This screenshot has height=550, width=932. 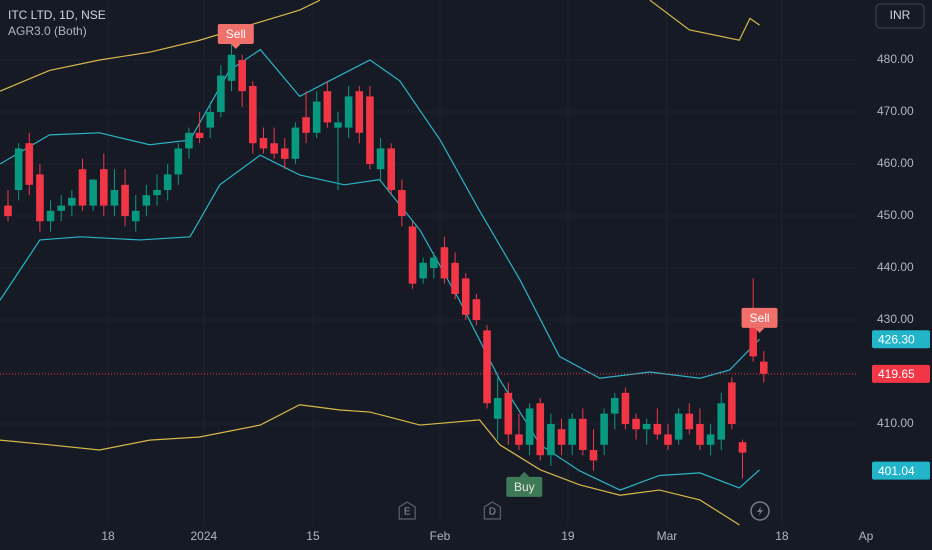 I want to click on y-tick-label: 440.00, so click(x=895, y=267).